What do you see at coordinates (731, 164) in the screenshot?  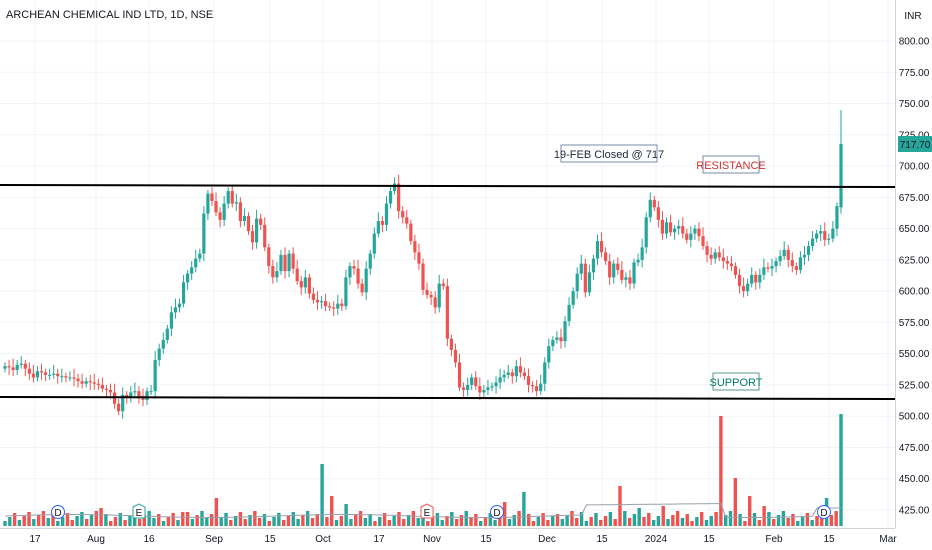 I see `resistance-annotation: RESISTANCE` at bounding box center [731, 164].